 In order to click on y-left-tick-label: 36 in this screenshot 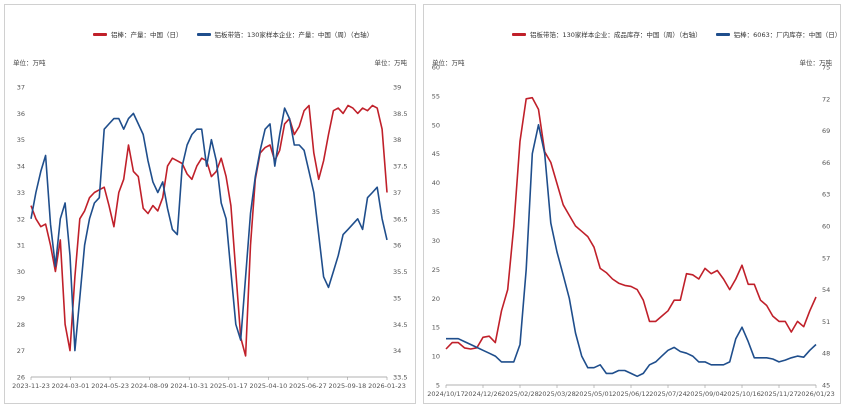, I will do `click(21, 114)`.